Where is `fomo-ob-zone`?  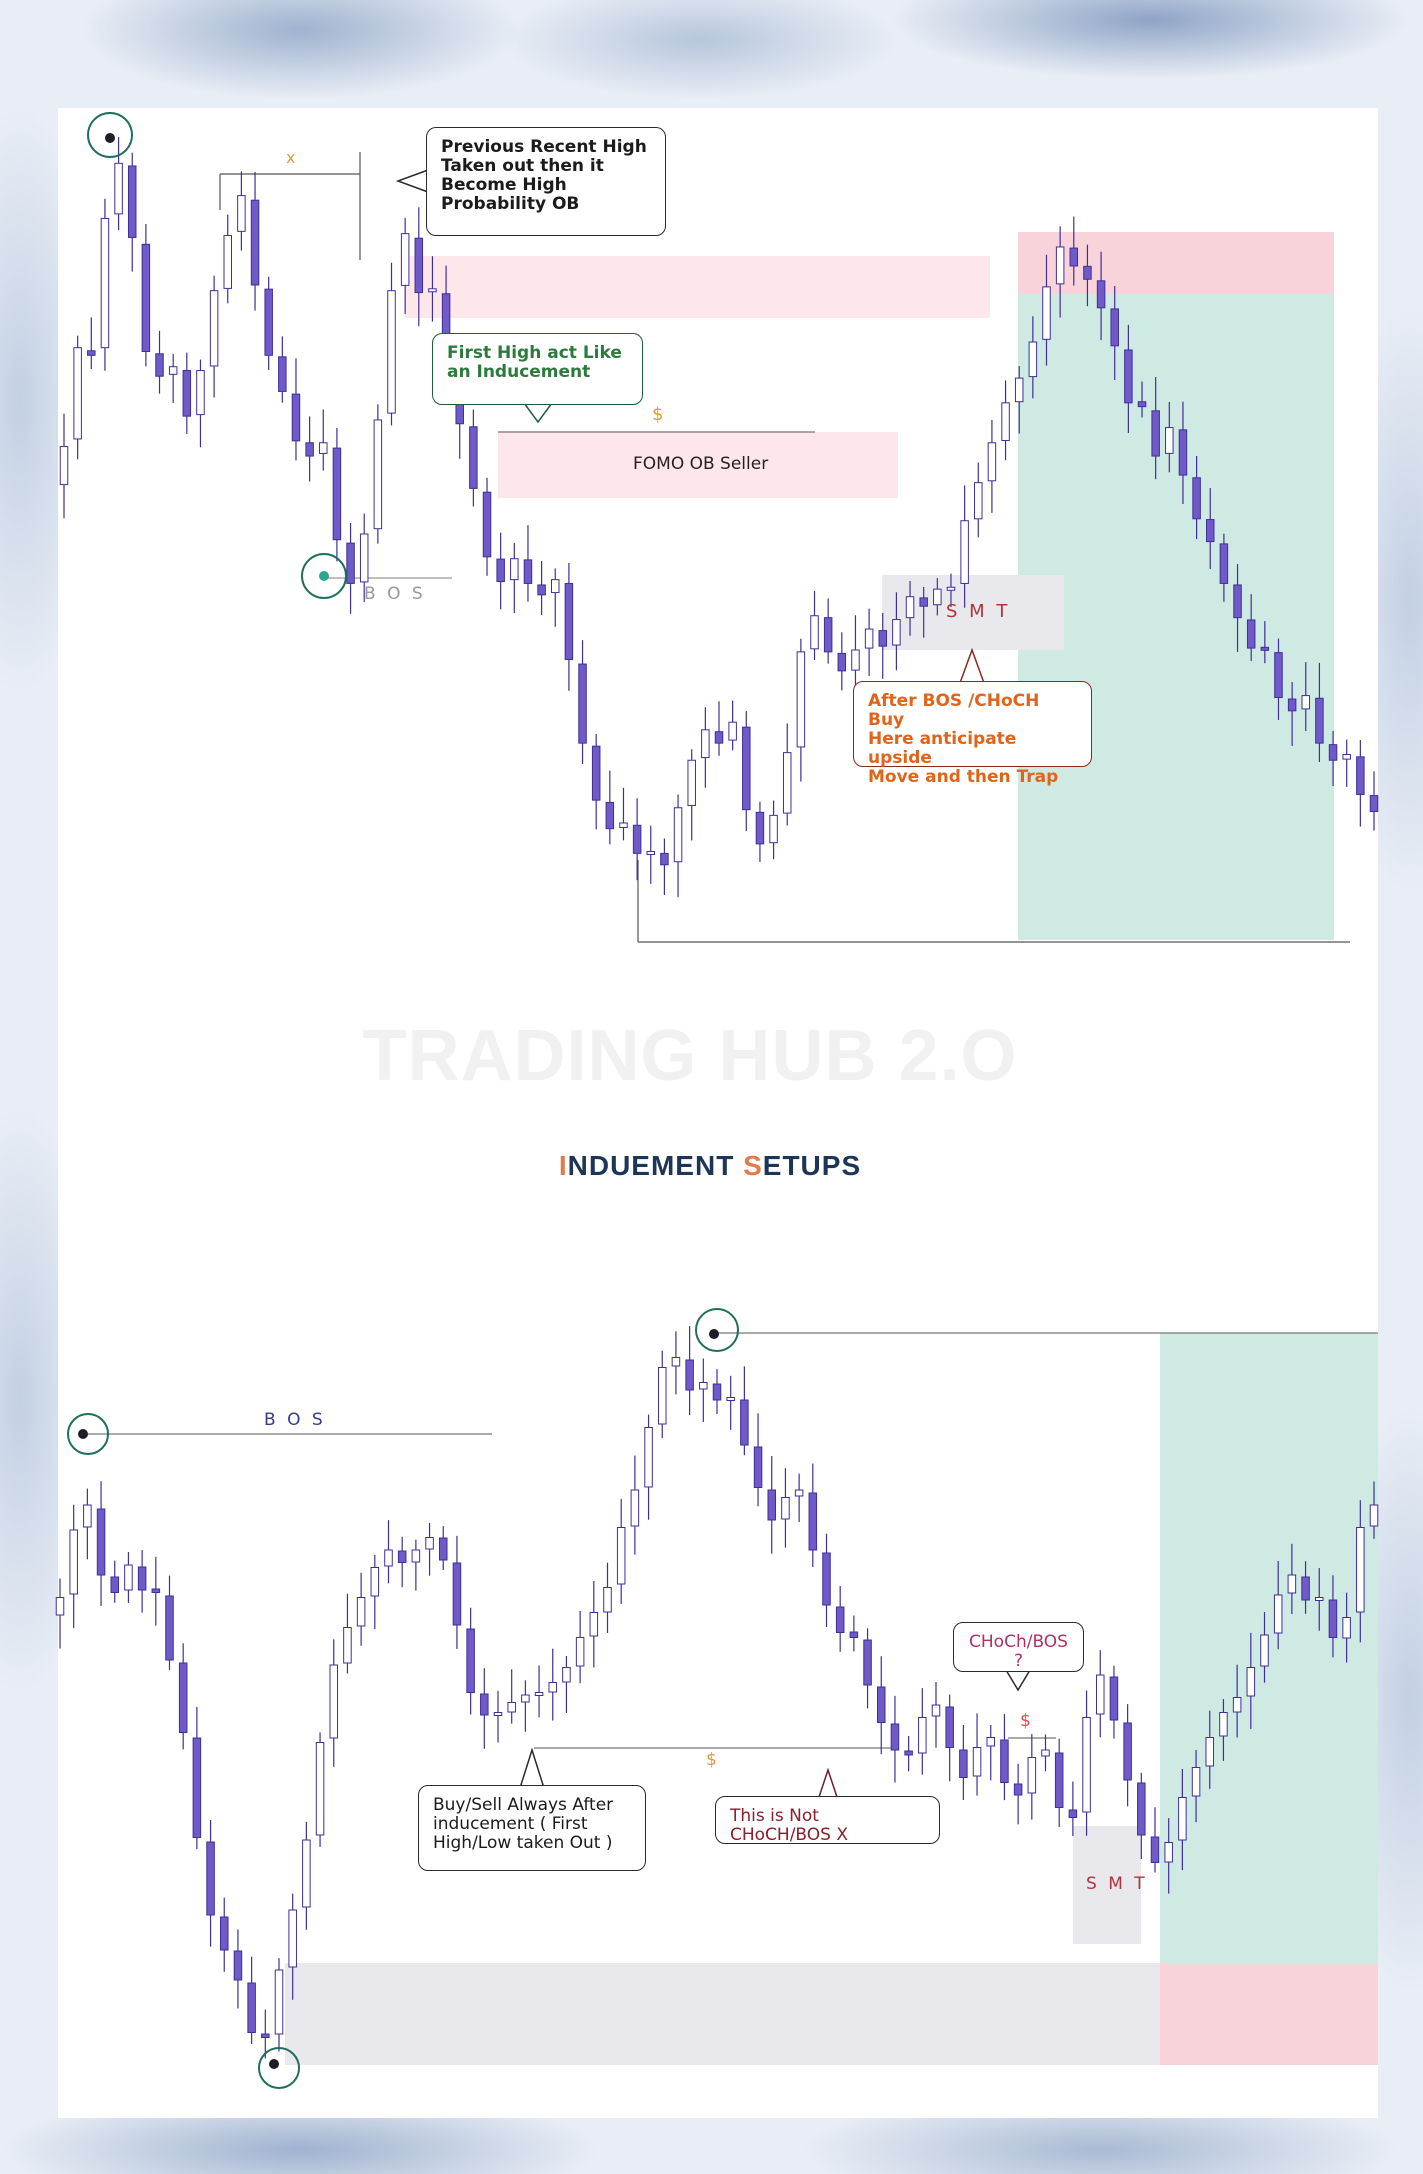
fomo-ob-zone is located at coordinates (698, 465).